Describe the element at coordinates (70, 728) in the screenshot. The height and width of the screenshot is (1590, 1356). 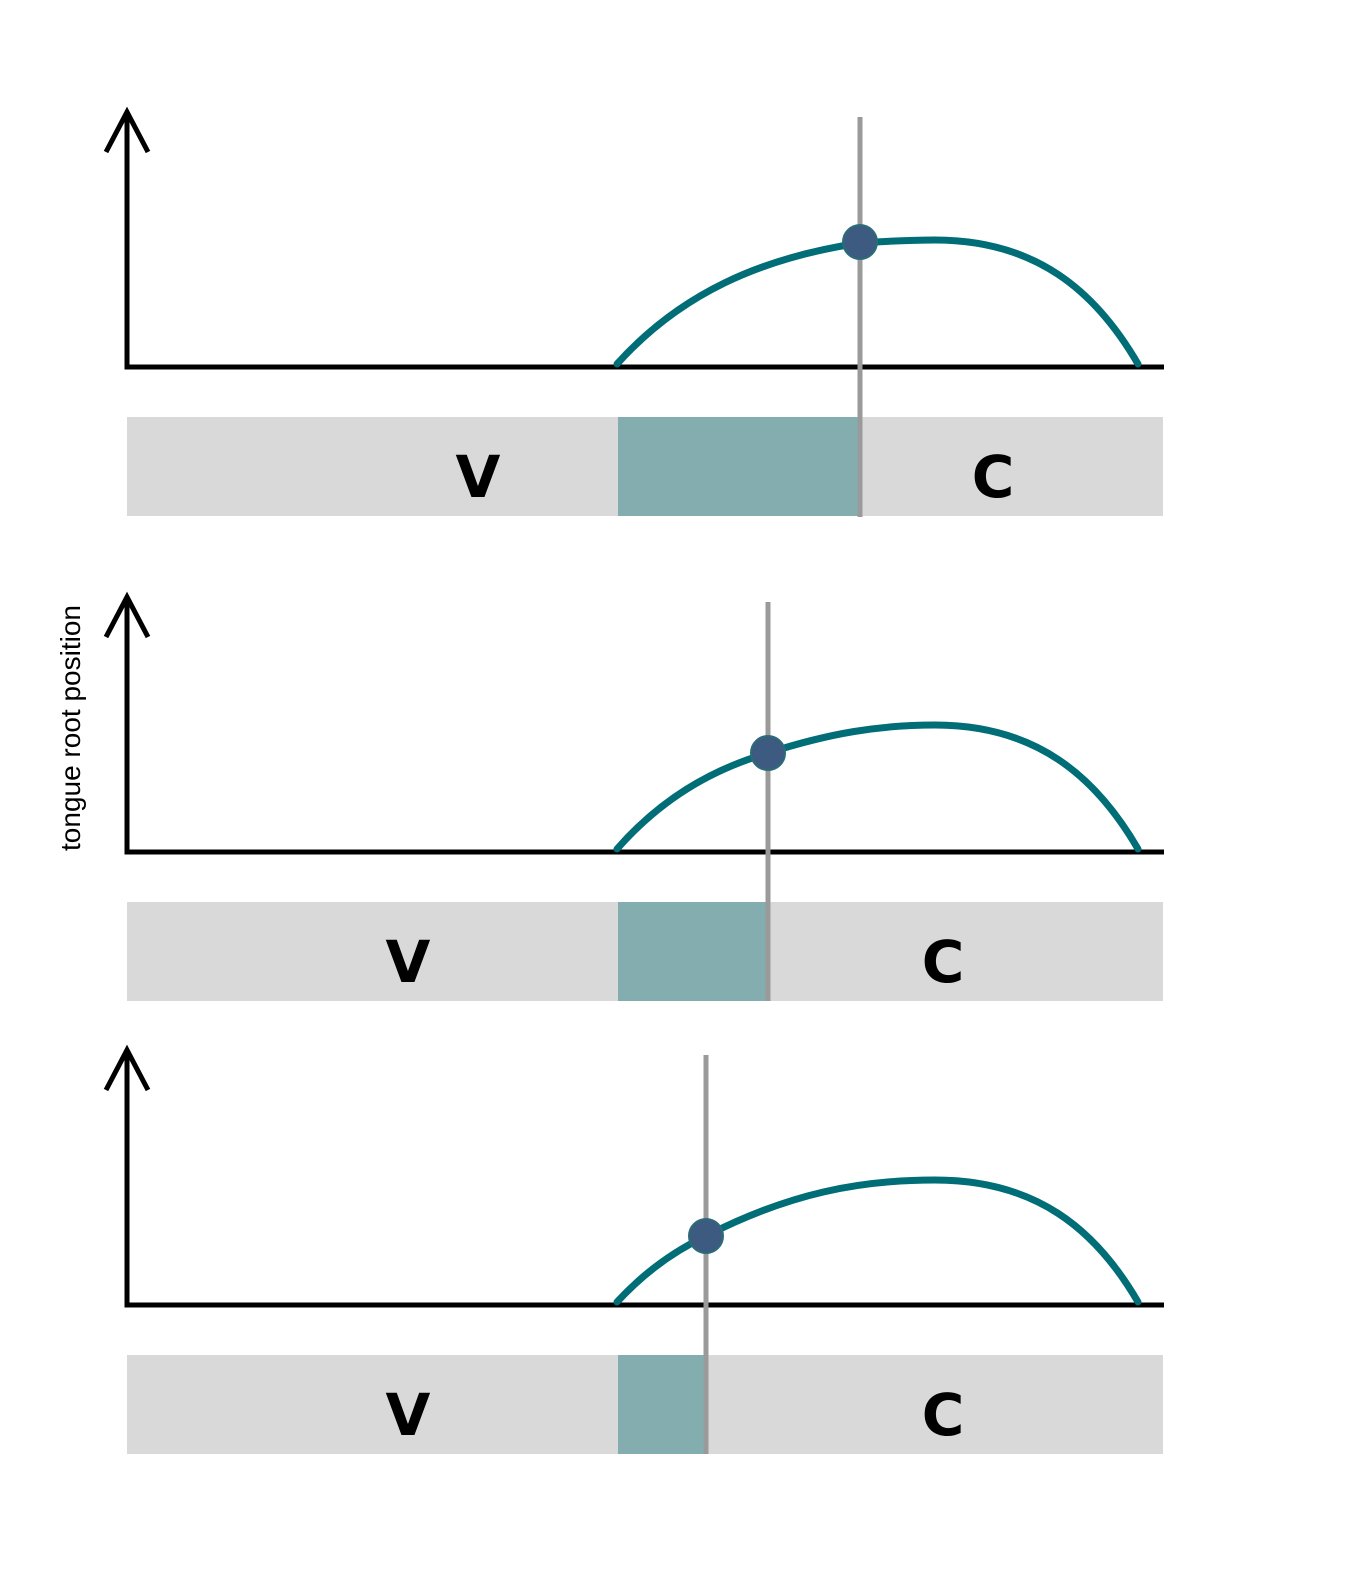
I see `y-axis-label: tongue root position` at that location.